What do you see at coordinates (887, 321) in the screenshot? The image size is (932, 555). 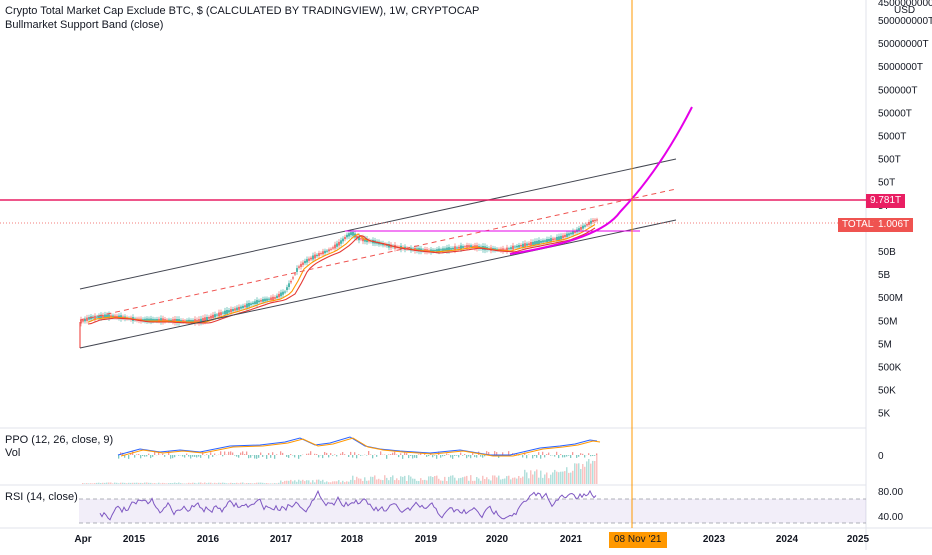 I see `price-axis-label: 50M` at bounding box center [887, 321].